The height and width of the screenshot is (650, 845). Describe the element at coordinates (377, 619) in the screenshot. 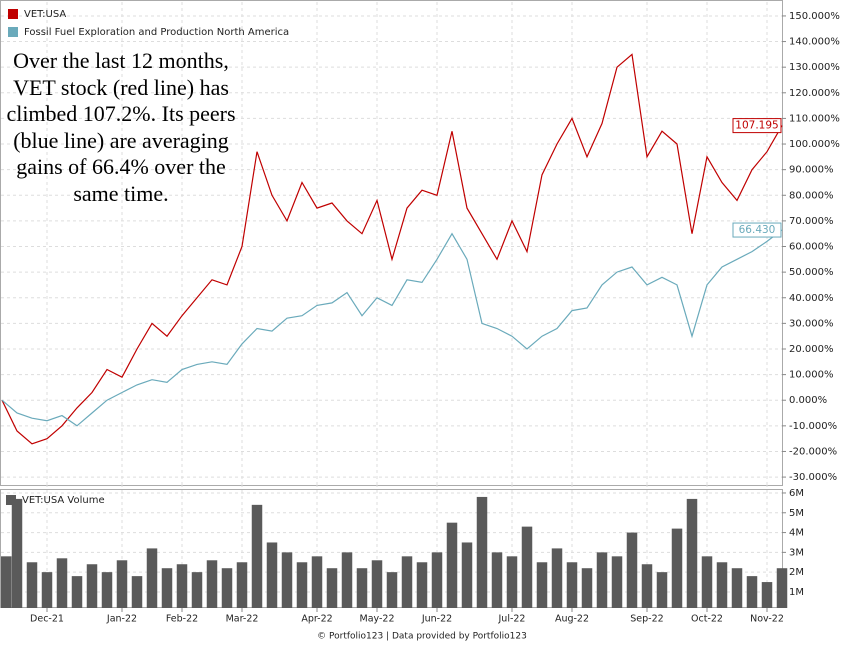

I see `x-tick-label: May-22` at that location.